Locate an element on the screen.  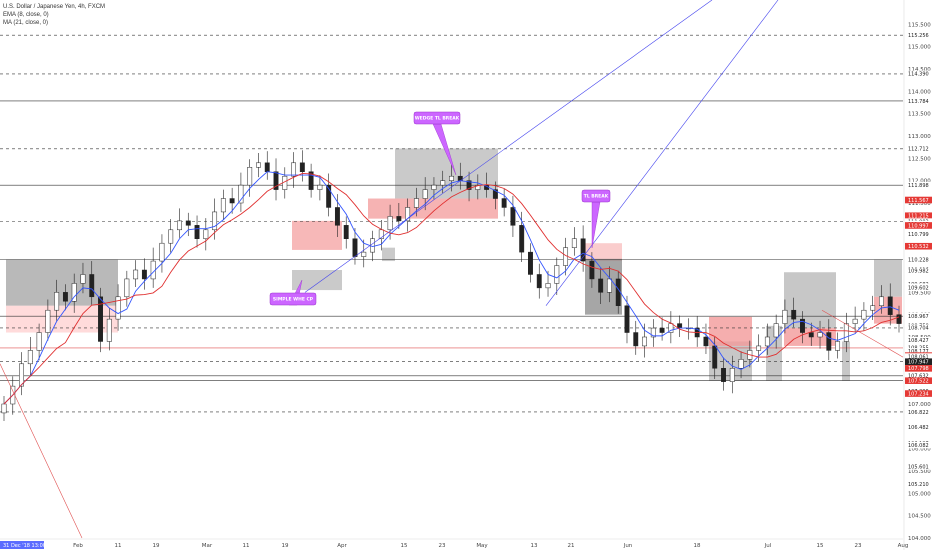
x-tick-label: 18 is located at coordinates (697, 546).